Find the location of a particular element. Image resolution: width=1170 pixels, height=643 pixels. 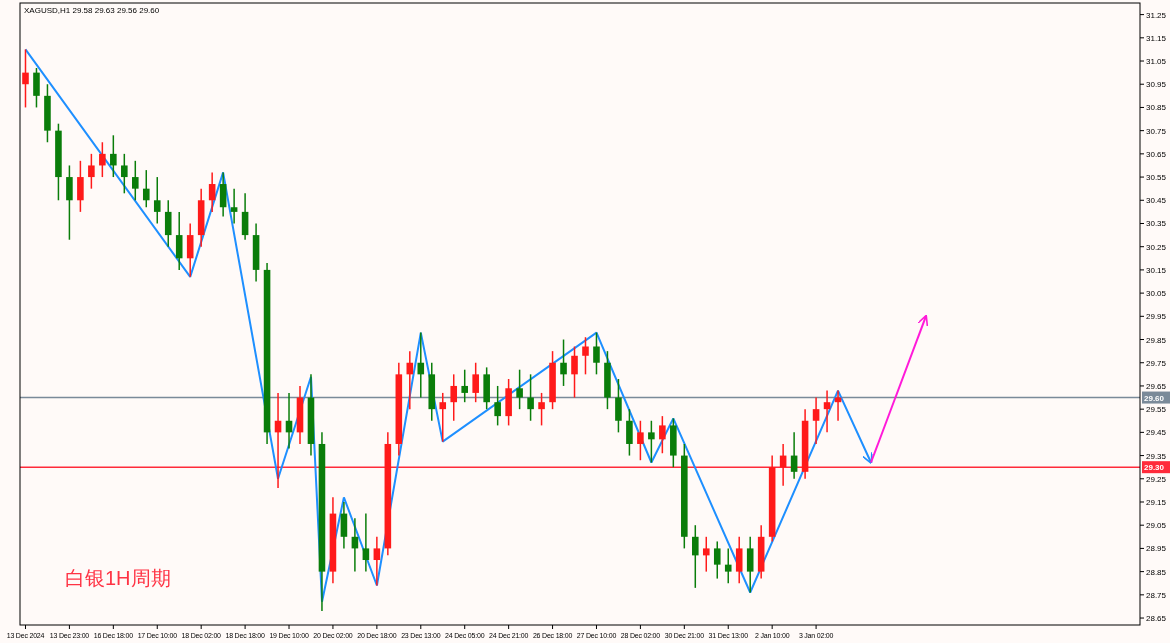

y-tick-label: 29.95 is located at coordinates (1156, 317).